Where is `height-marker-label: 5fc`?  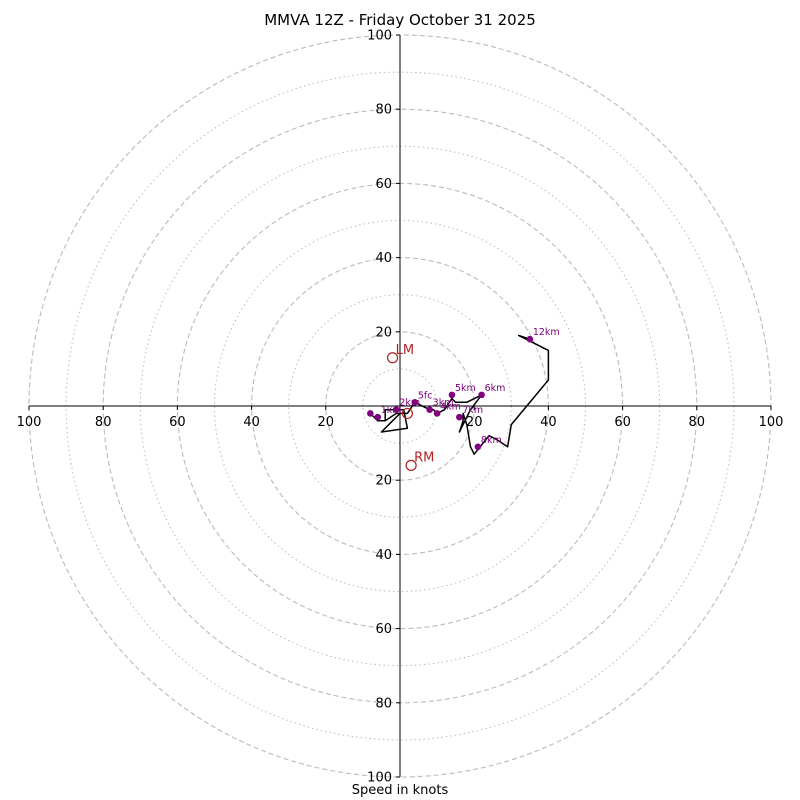 height-marker-label: 5fc is located at coordinates (425, 395).